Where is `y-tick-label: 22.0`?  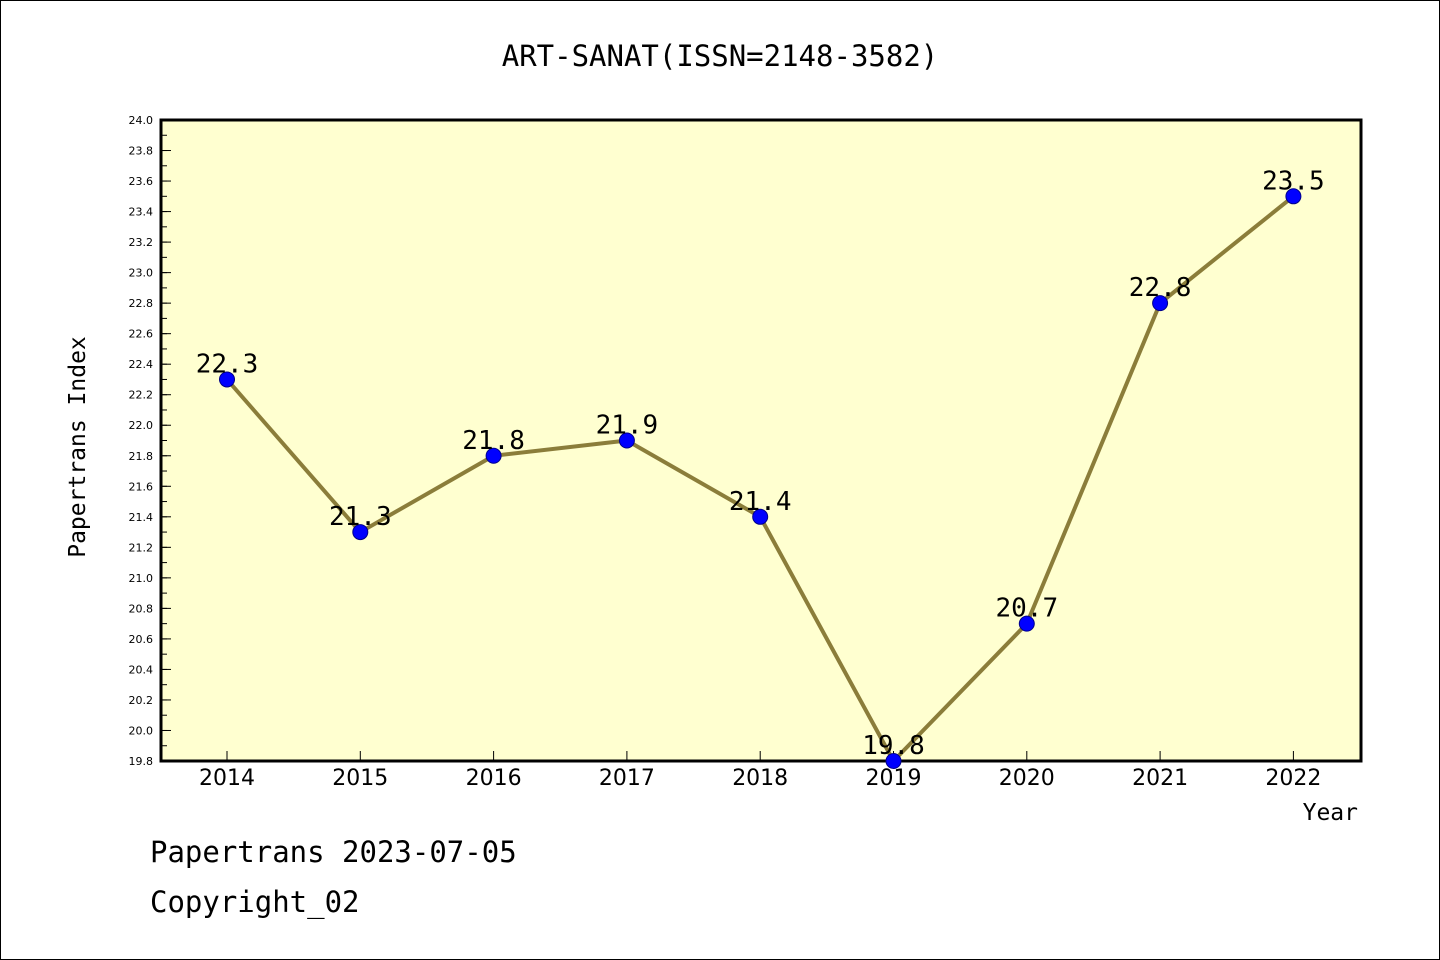 y-tick-label: 22.0 is located at coordinates (141, 425).